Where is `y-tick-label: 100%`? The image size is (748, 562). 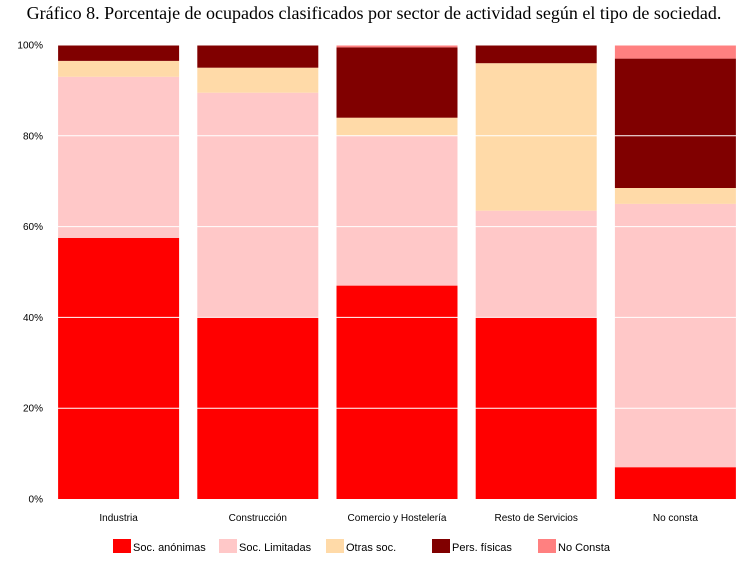
y-tick-label: 100% is located at coordinates (30, 46).